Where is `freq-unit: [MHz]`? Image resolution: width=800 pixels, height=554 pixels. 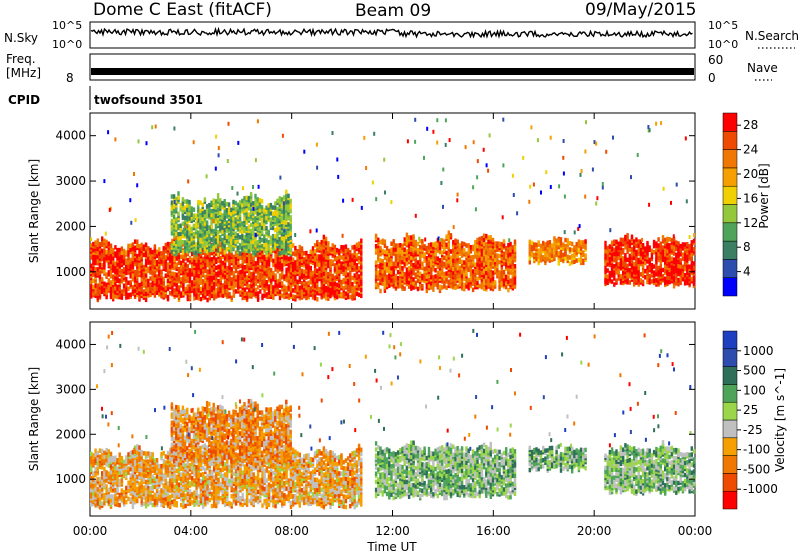 freq-unit: [MHz] is located at coordinates (23, 73).